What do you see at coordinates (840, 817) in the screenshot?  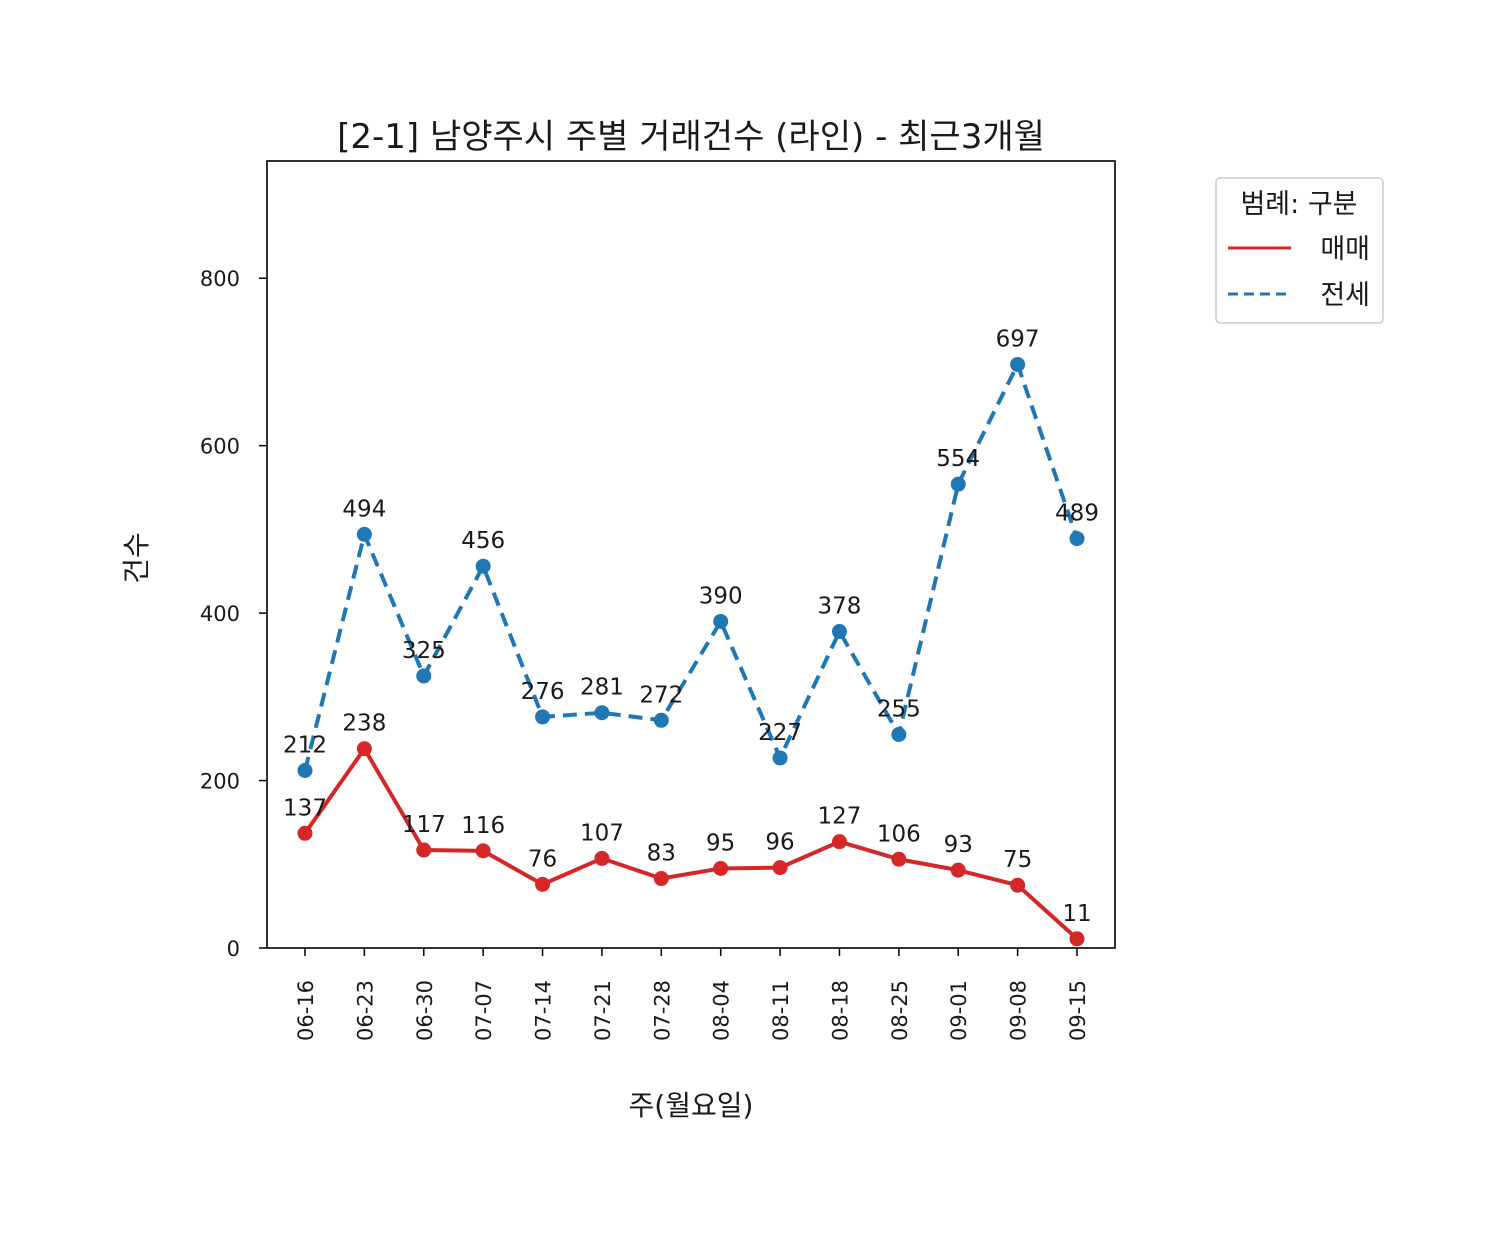 I see `data-label-maemae: 127` at bounding box center [840, 817].